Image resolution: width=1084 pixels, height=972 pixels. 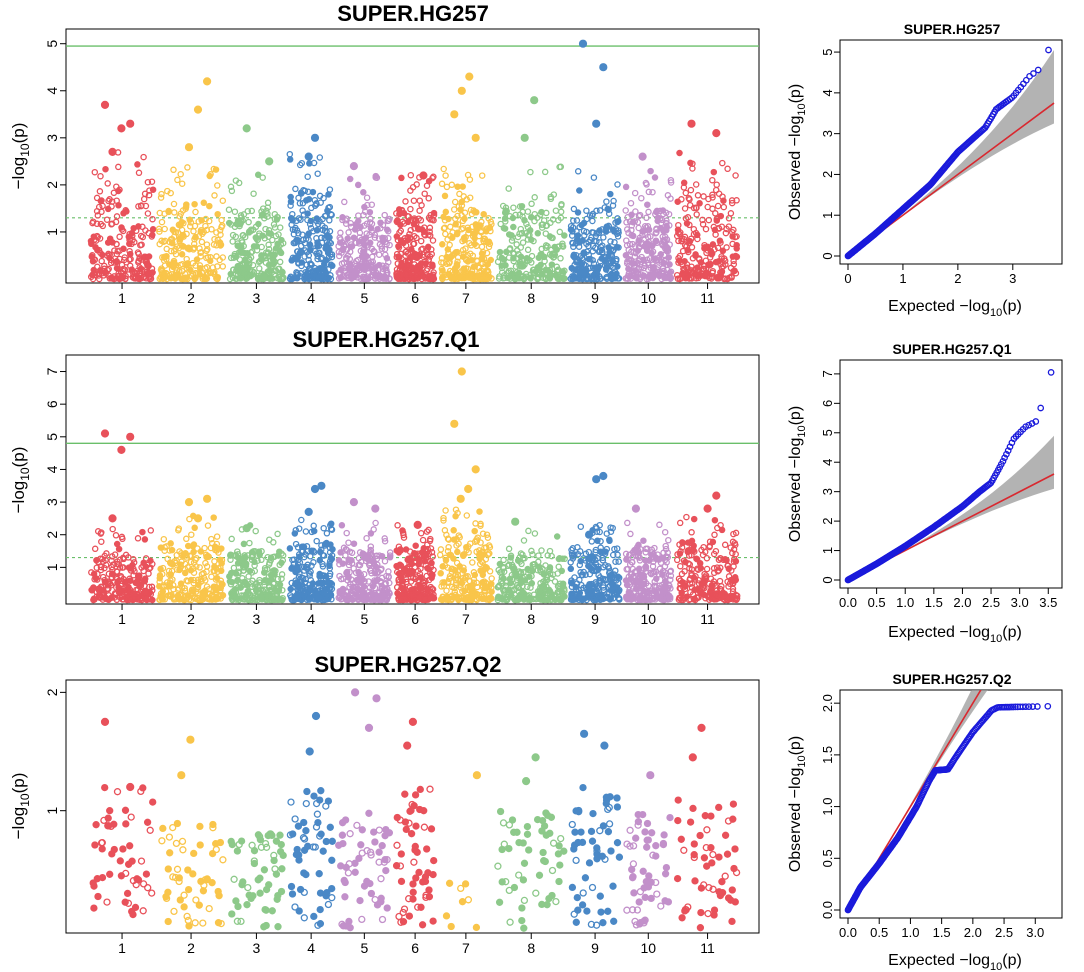 I want to click on y-tick-label: 3, so click(x=52, y=138).